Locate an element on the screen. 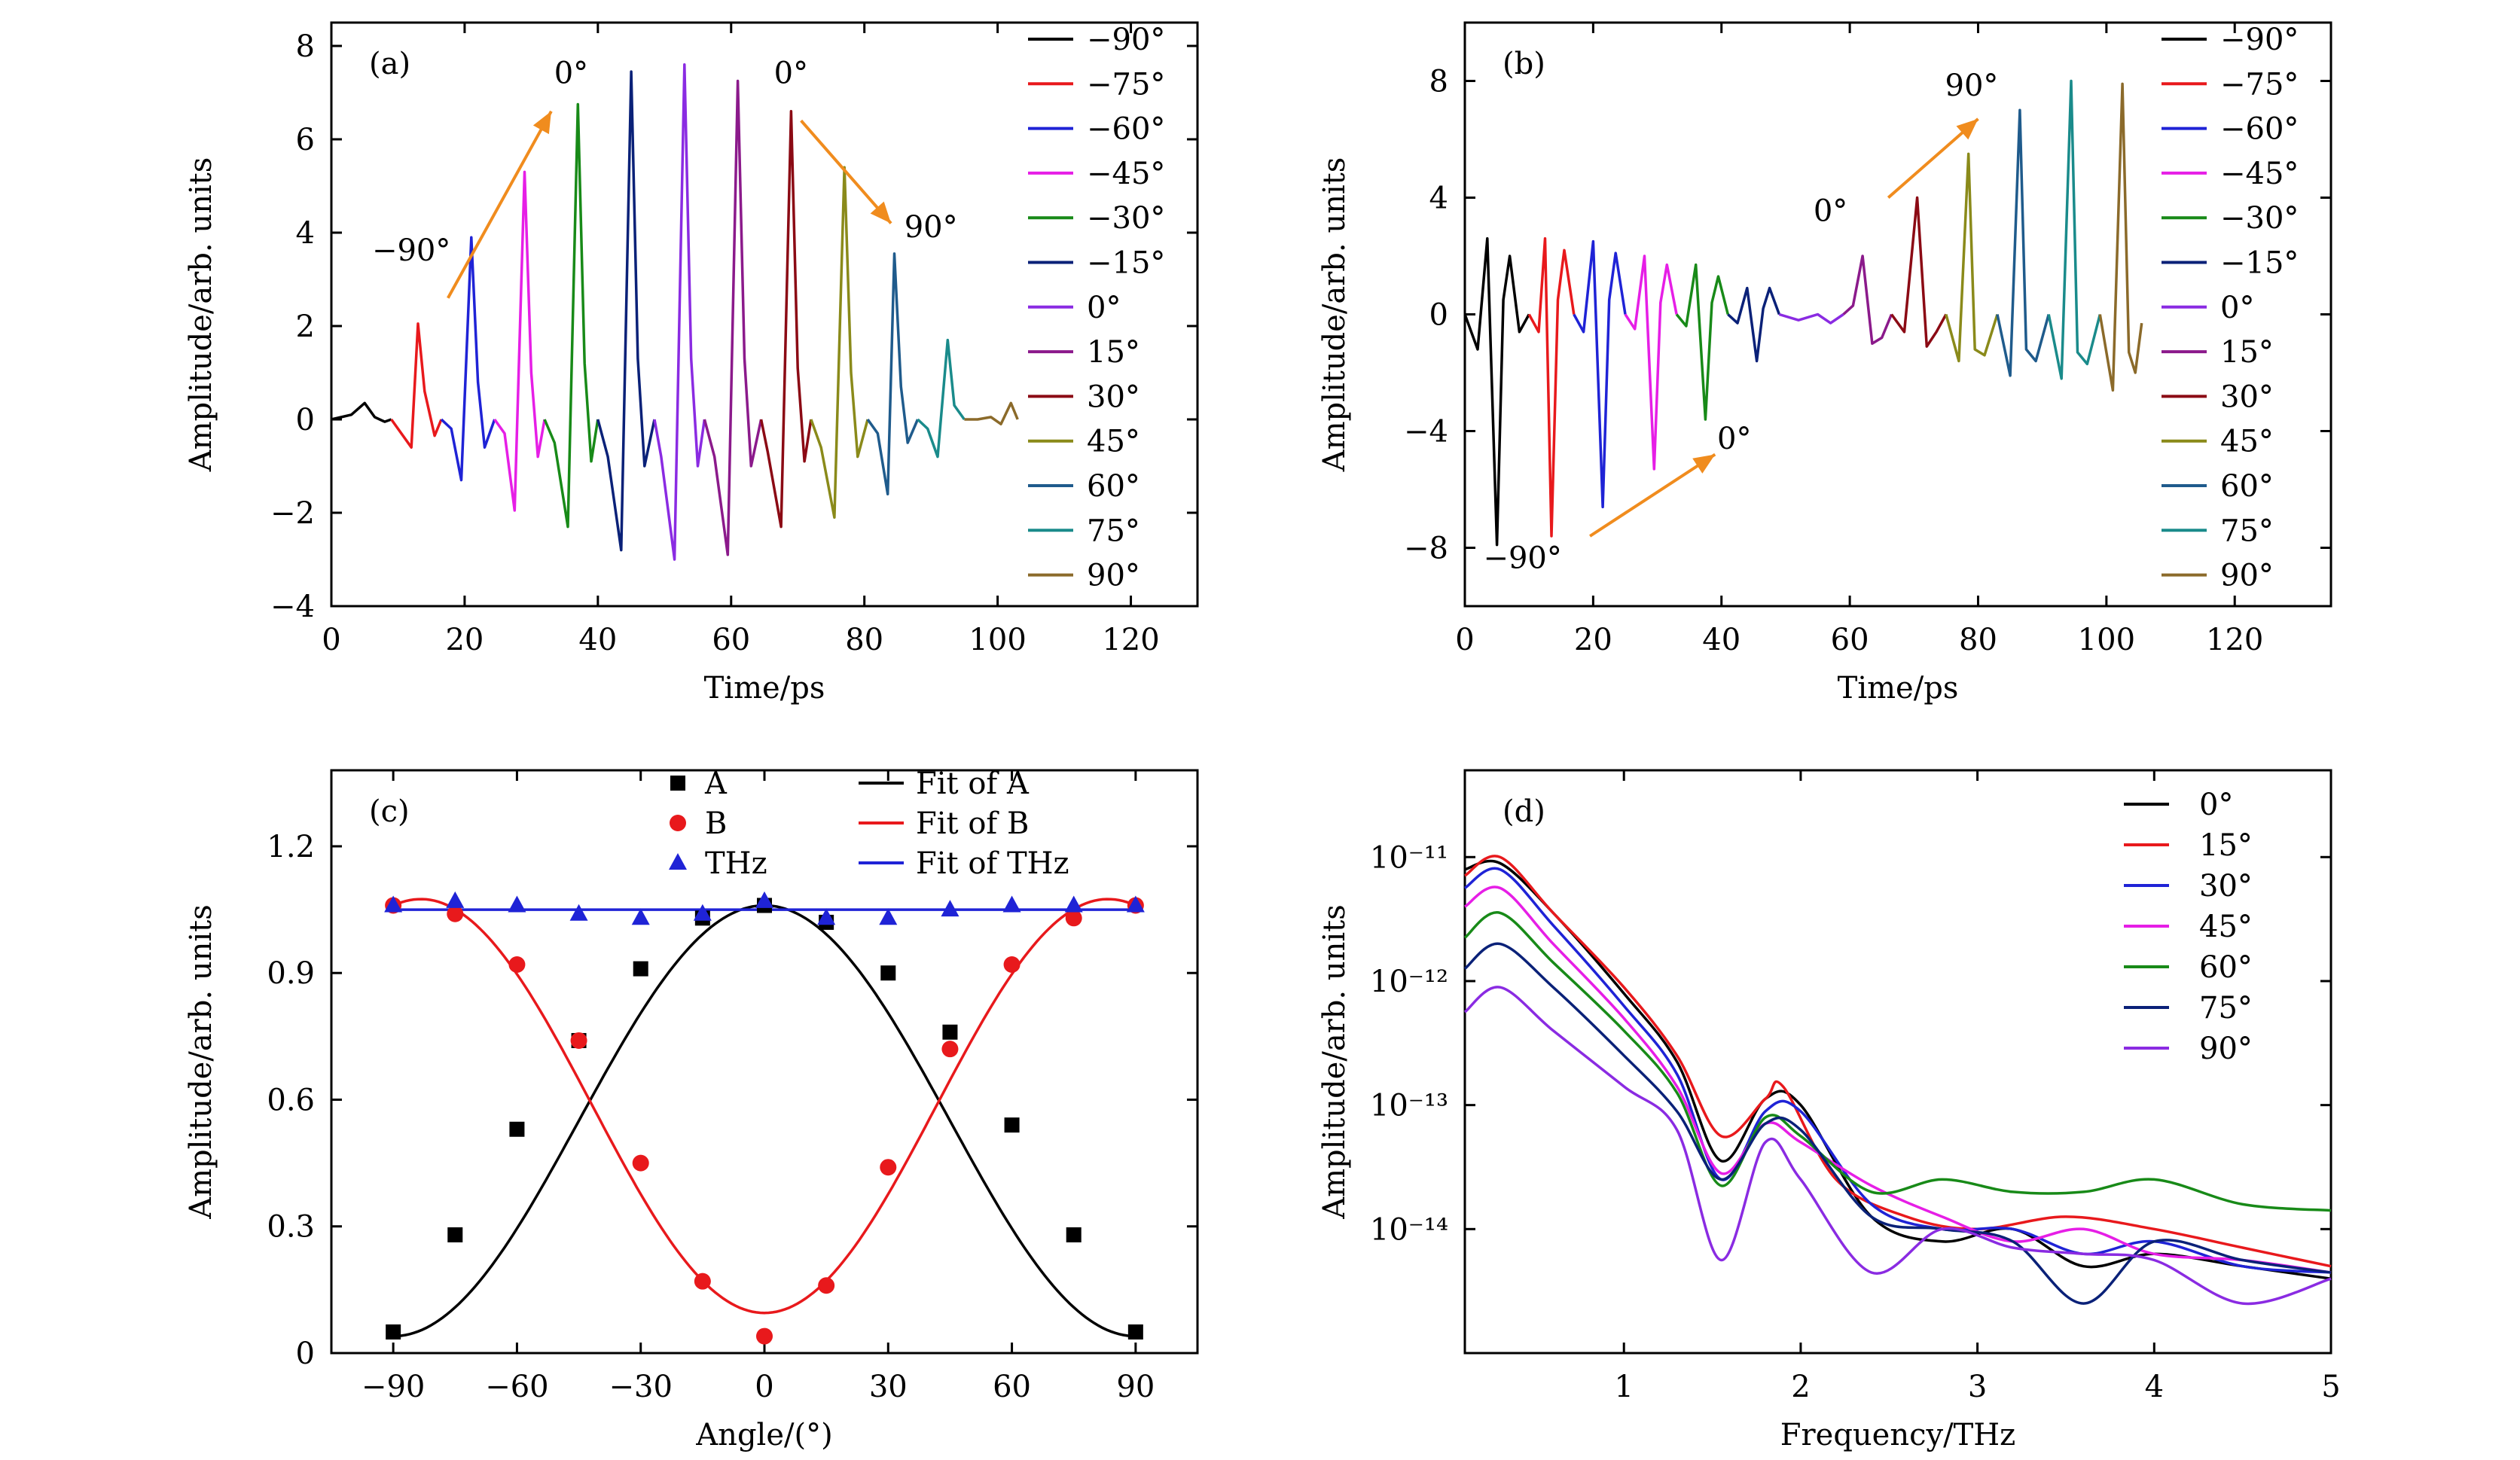  x-tick-label: −60 is located at coordinates (516, 1387).